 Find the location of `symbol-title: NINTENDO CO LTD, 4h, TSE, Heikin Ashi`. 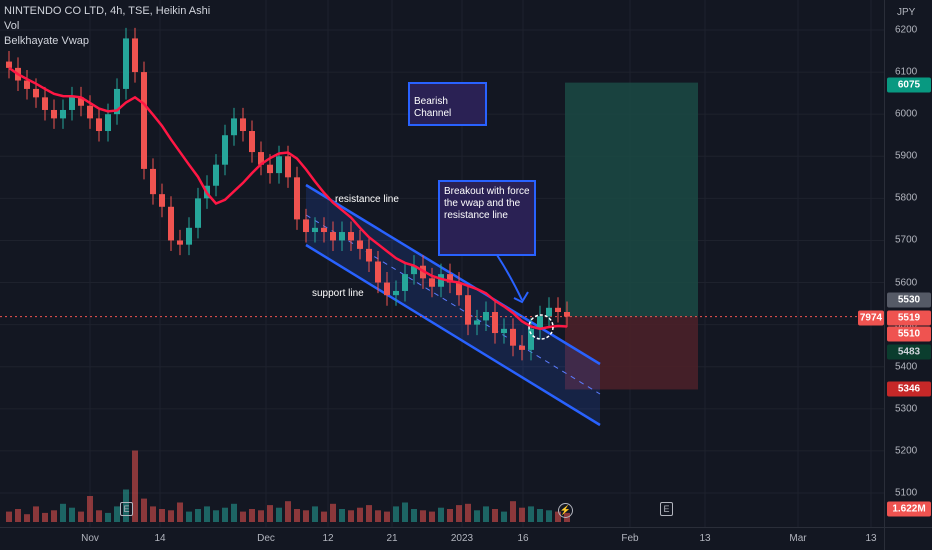

symbol-title: NINTENDO CO LTD, 4h, TSE, Heikin Ashi is located at coordinates (107, 11).